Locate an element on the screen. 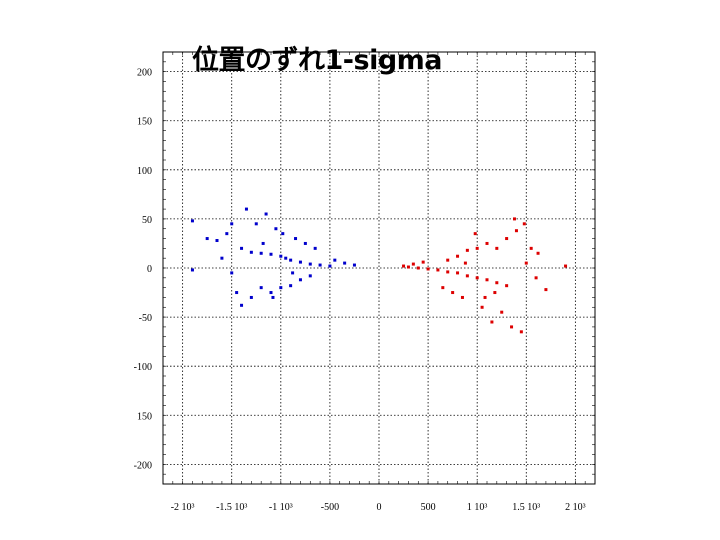 The height and width of the screenshot is (540, 720). x-tick-label: -2 10³ is located at coordinates (183, 507).